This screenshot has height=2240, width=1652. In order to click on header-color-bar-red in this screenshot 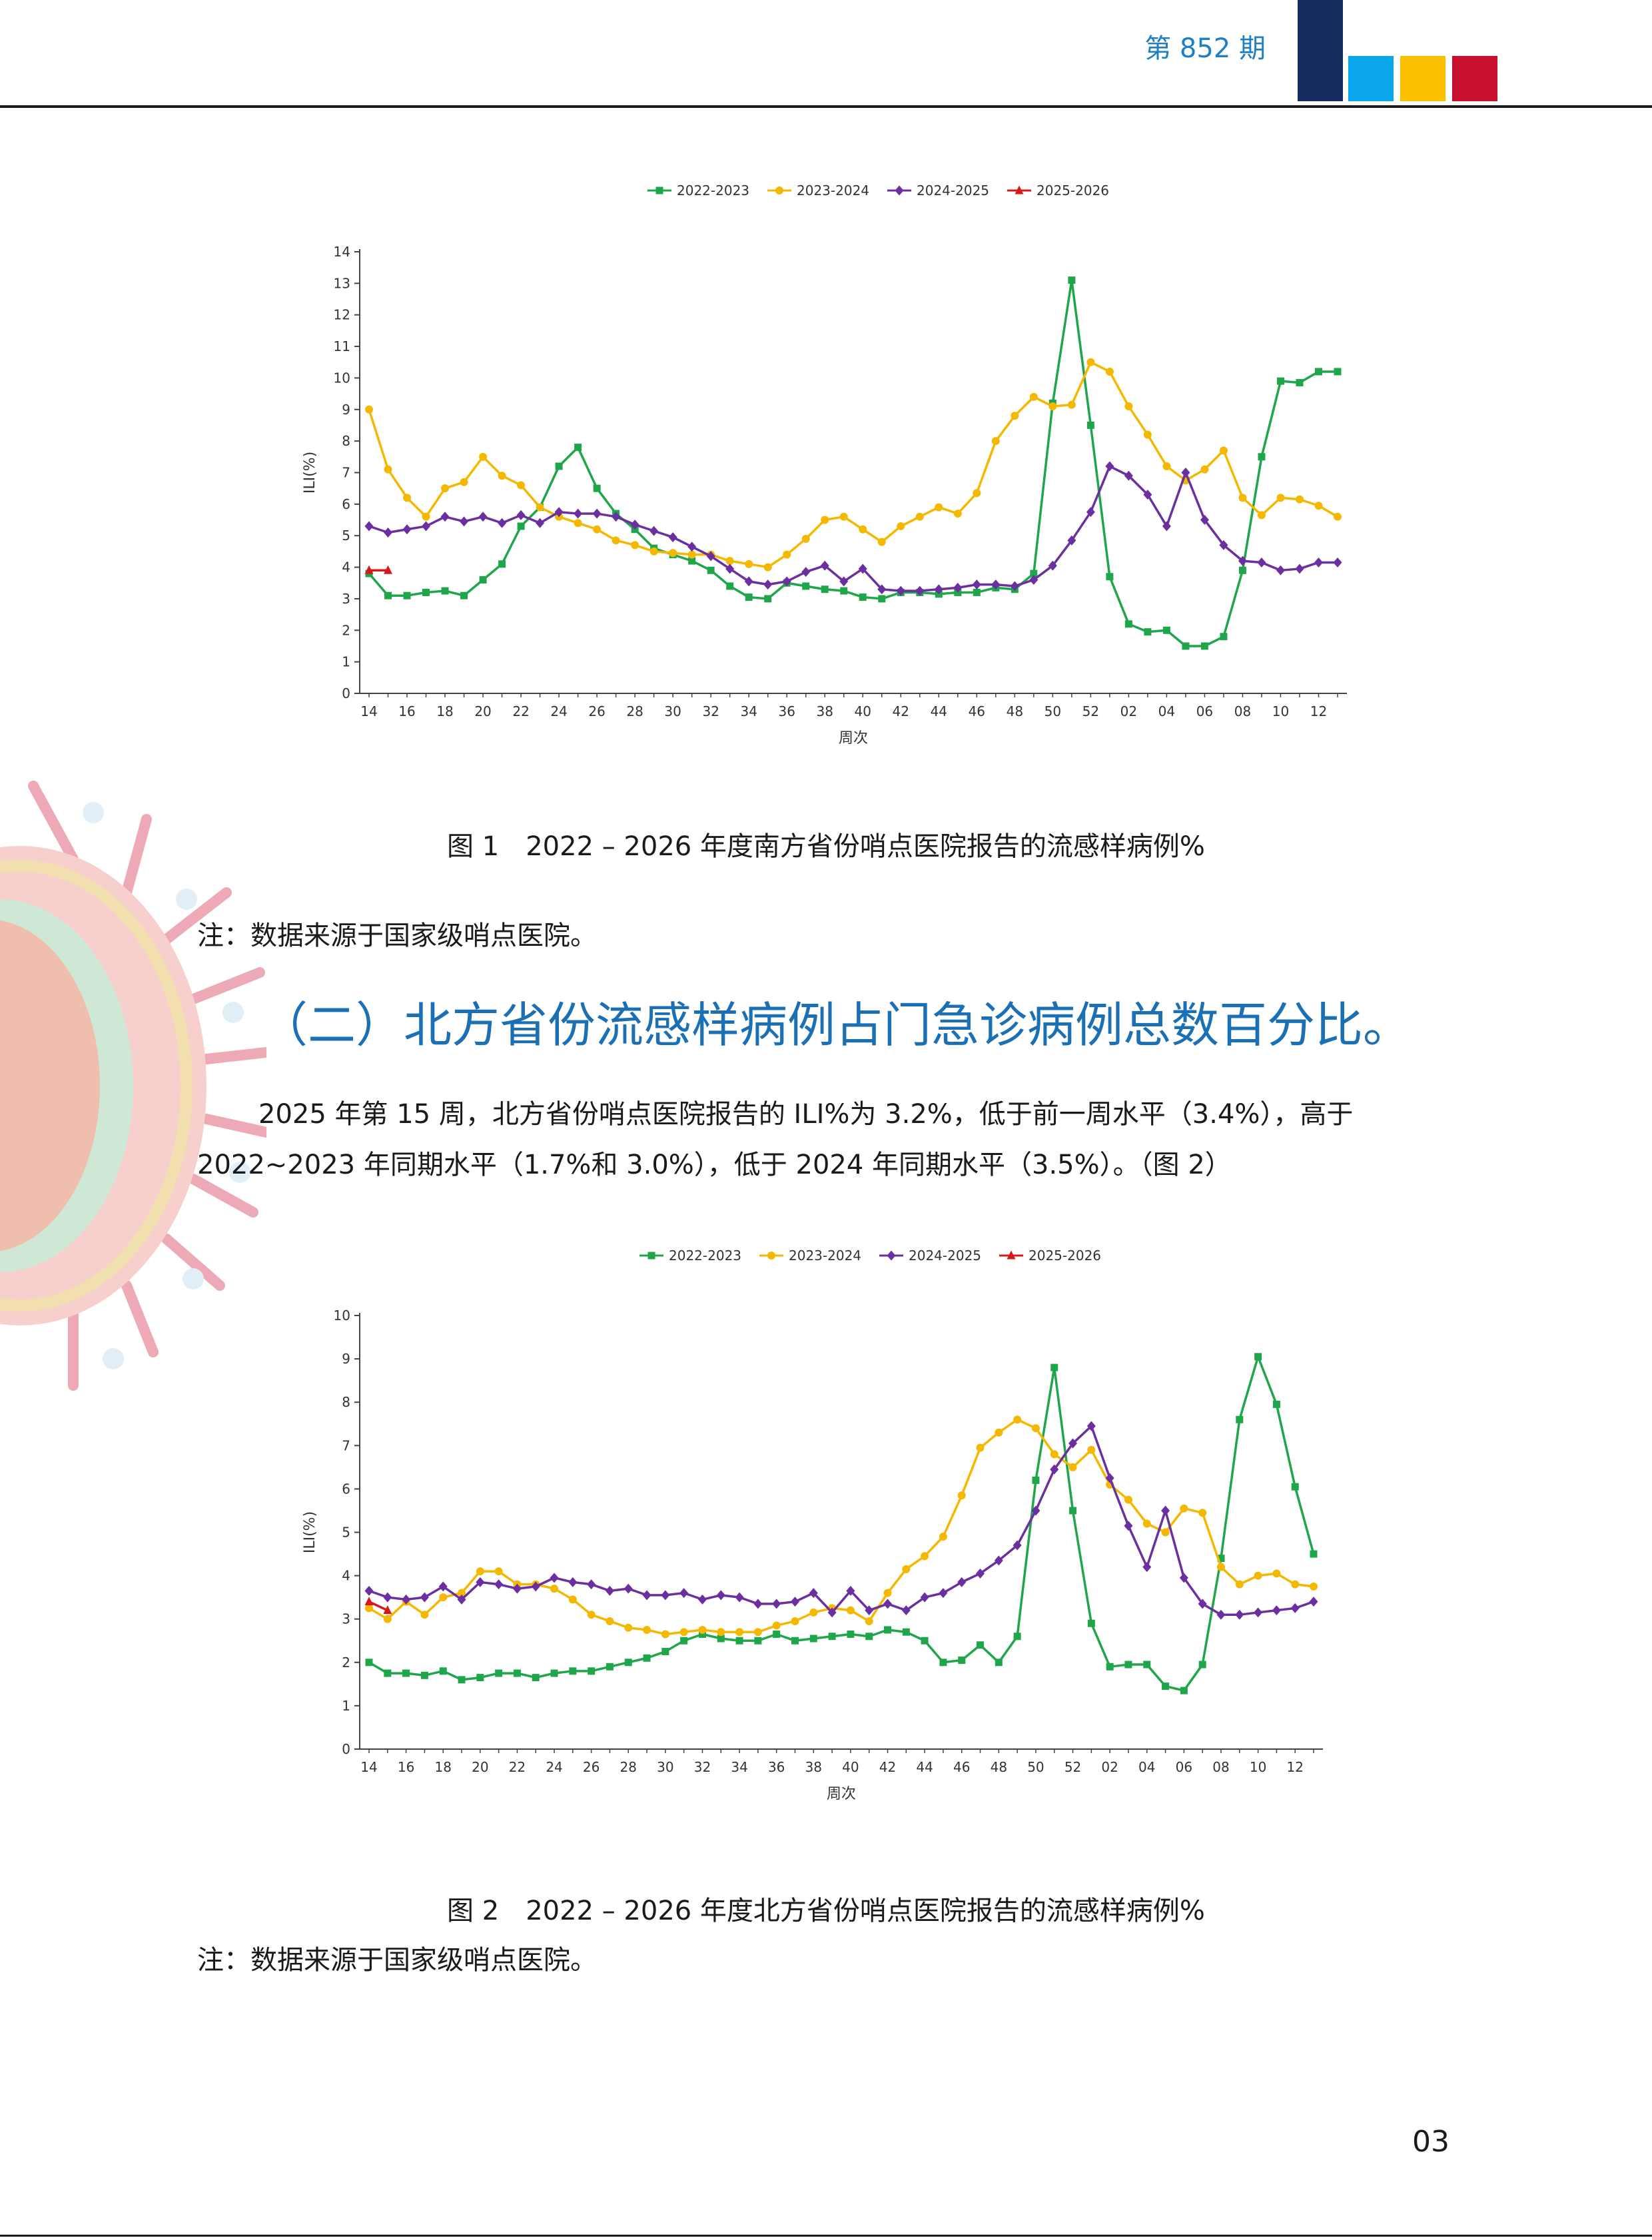, I will do `click(1474, 78)`.